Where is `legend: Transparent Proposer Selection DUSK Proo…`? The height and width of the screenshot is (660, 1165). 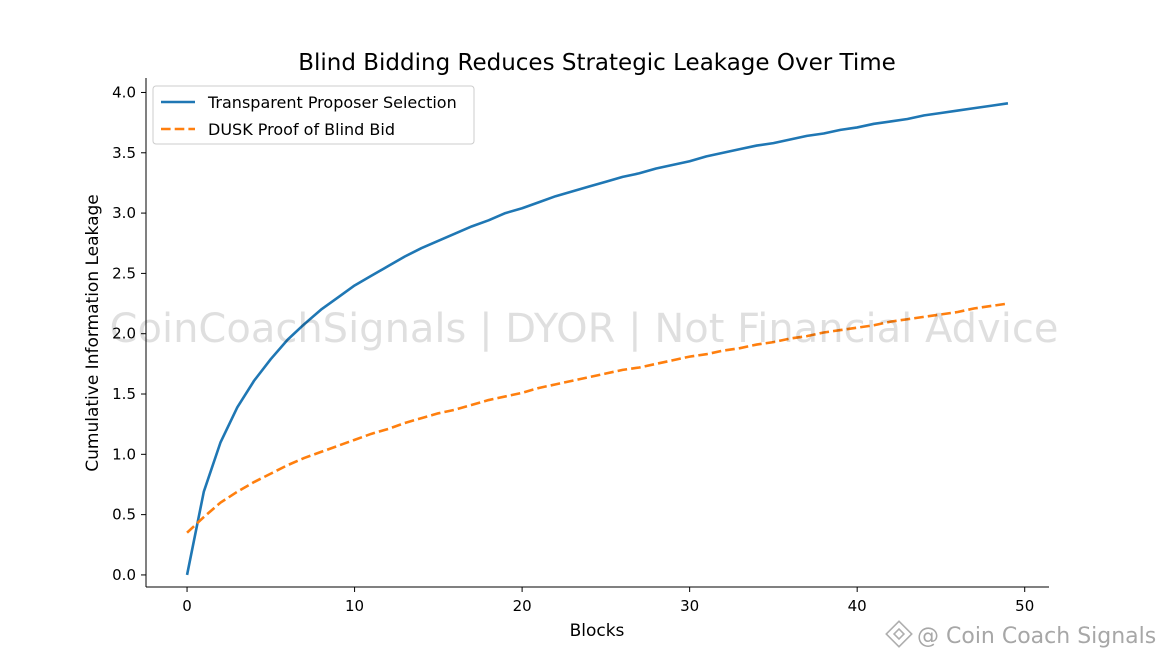 legend: Transparent Proposer Selection DUSK Proo… is located at coordinates (313, 115).